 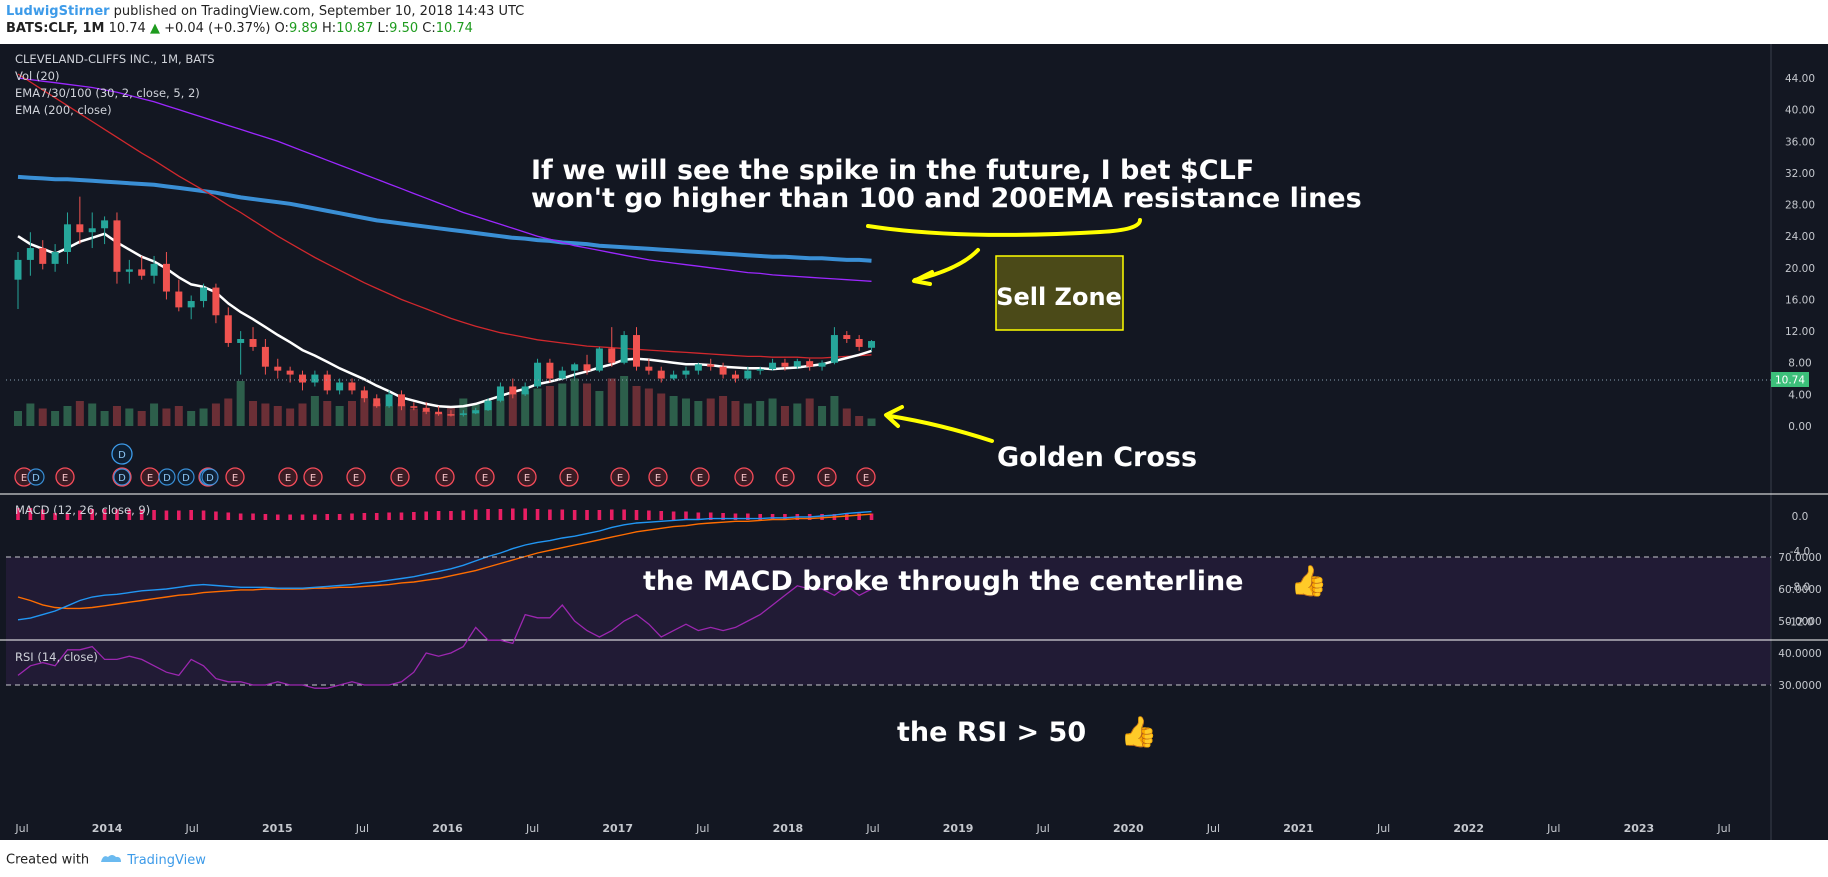 I want to click on rsi-tick-label: 70.0000, so click(x=1799, y=558).